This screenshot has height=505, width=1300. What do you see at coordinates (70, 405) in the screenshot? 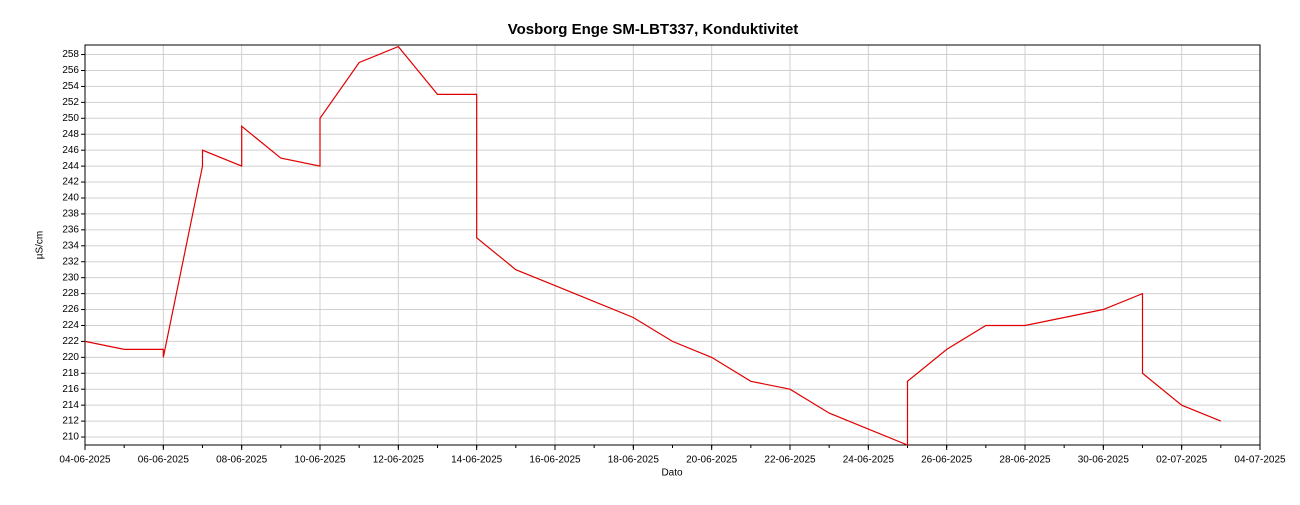
I see `y-tick-label: 214` at bounding box center [70, 405].